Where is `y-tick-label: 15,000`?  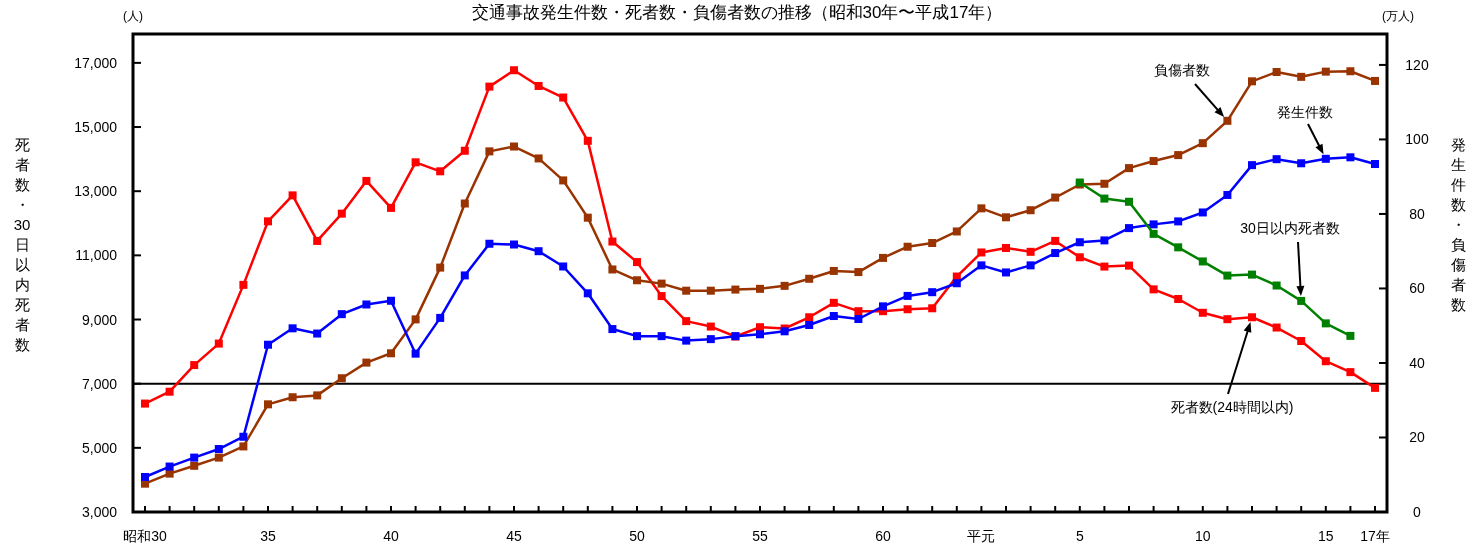 y-tick-label: 15,000 is located at coordinates (96, 127).